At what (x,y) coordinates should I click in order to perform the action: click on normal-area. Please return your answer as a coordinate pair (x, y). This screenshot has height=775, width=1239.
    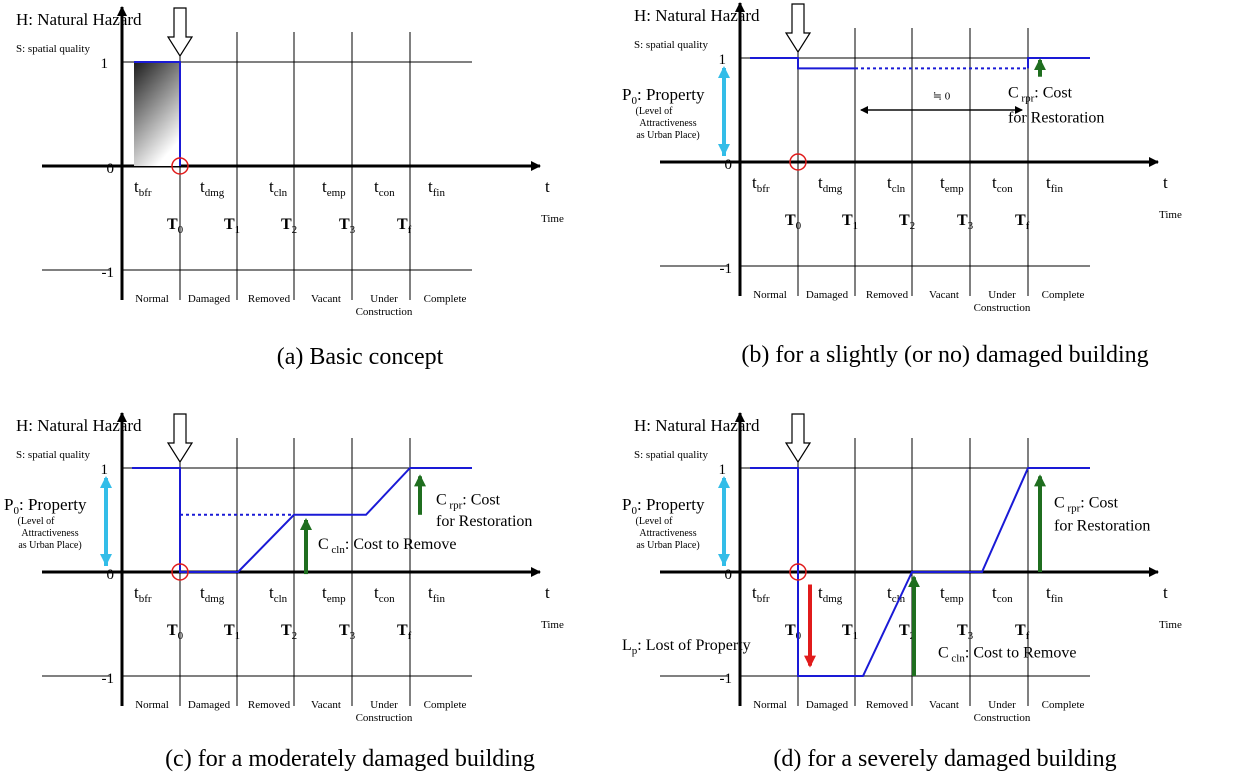
    Looking at the image, I should click on (157, 114).